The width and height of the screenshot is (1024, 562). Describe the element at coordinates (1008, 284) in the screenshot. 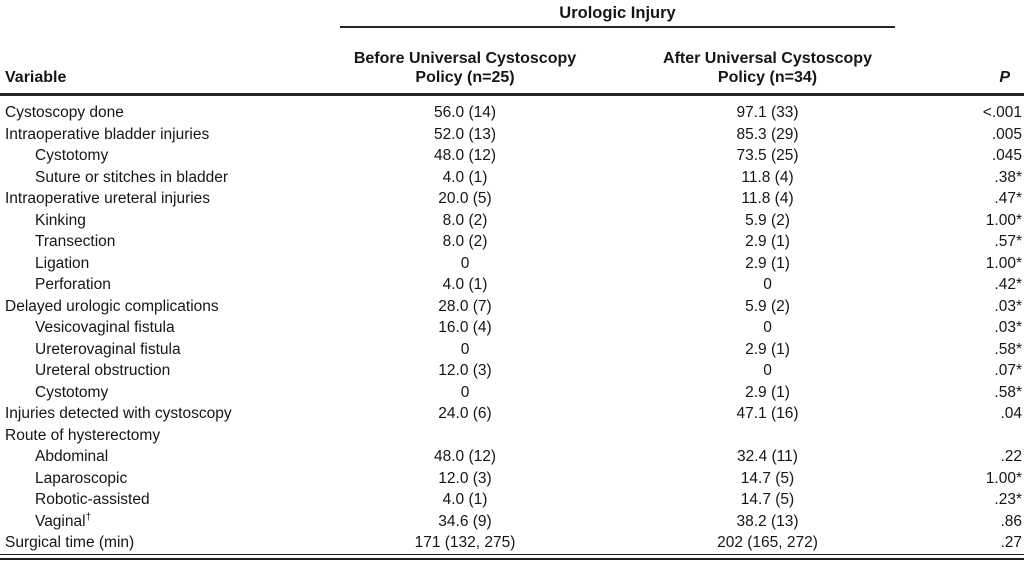

I see `row-p-value: .42*` at that location.